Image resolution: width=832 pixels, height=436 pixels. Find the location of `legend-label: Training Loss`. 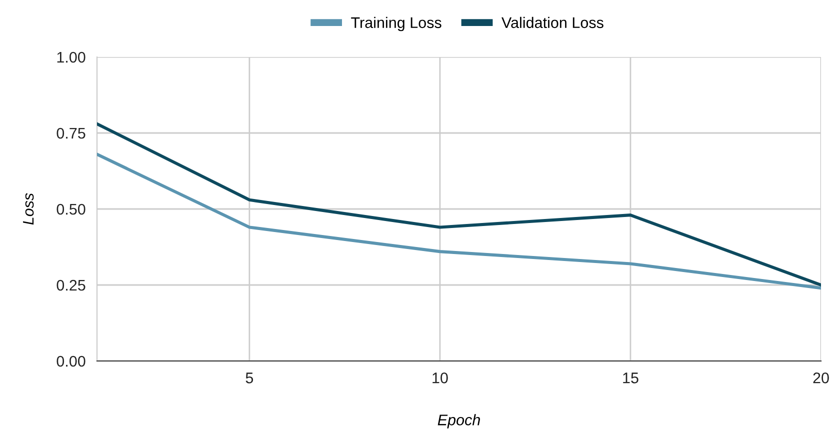

legend-label: Training Loss is located at coordinates (396, 24).